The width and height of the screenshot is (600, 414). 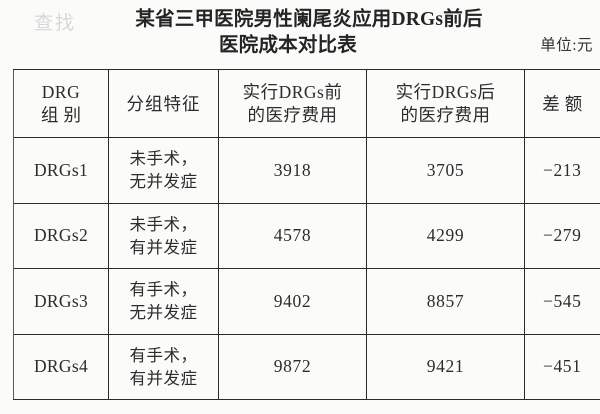 What do you see at coordinates (163, 170) in the screenshot?
I see `cell-group-feature: 未手术， 无并发症` at bounding box center [163, 170].